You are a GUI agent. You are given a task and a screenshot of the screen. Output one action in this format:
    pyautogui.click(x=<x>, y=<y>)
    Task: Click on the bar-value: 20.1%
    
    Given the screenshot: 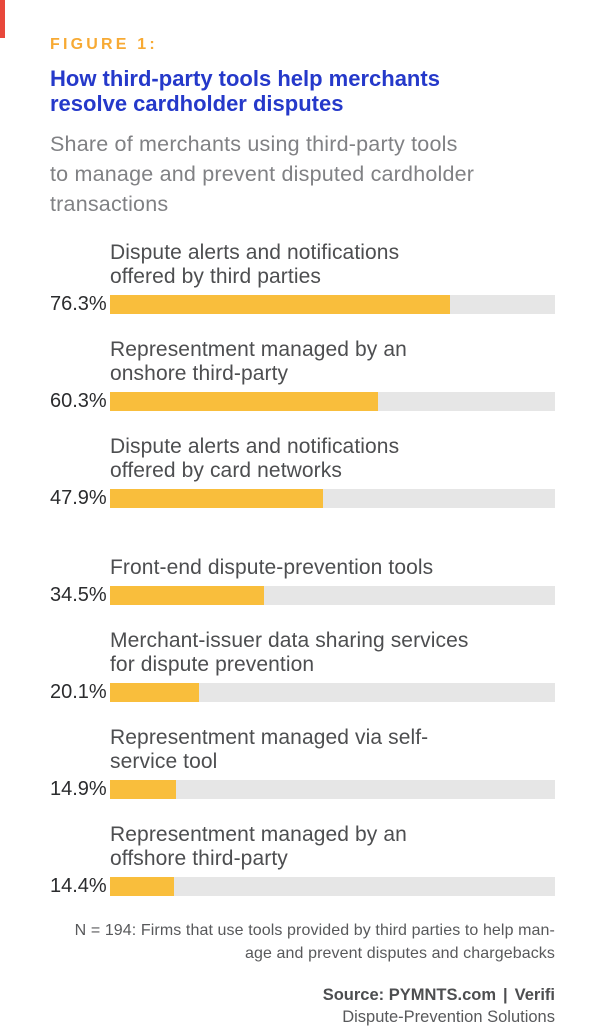 What is the action you would take?
    pyautogui.click(x=78, y=692)
    